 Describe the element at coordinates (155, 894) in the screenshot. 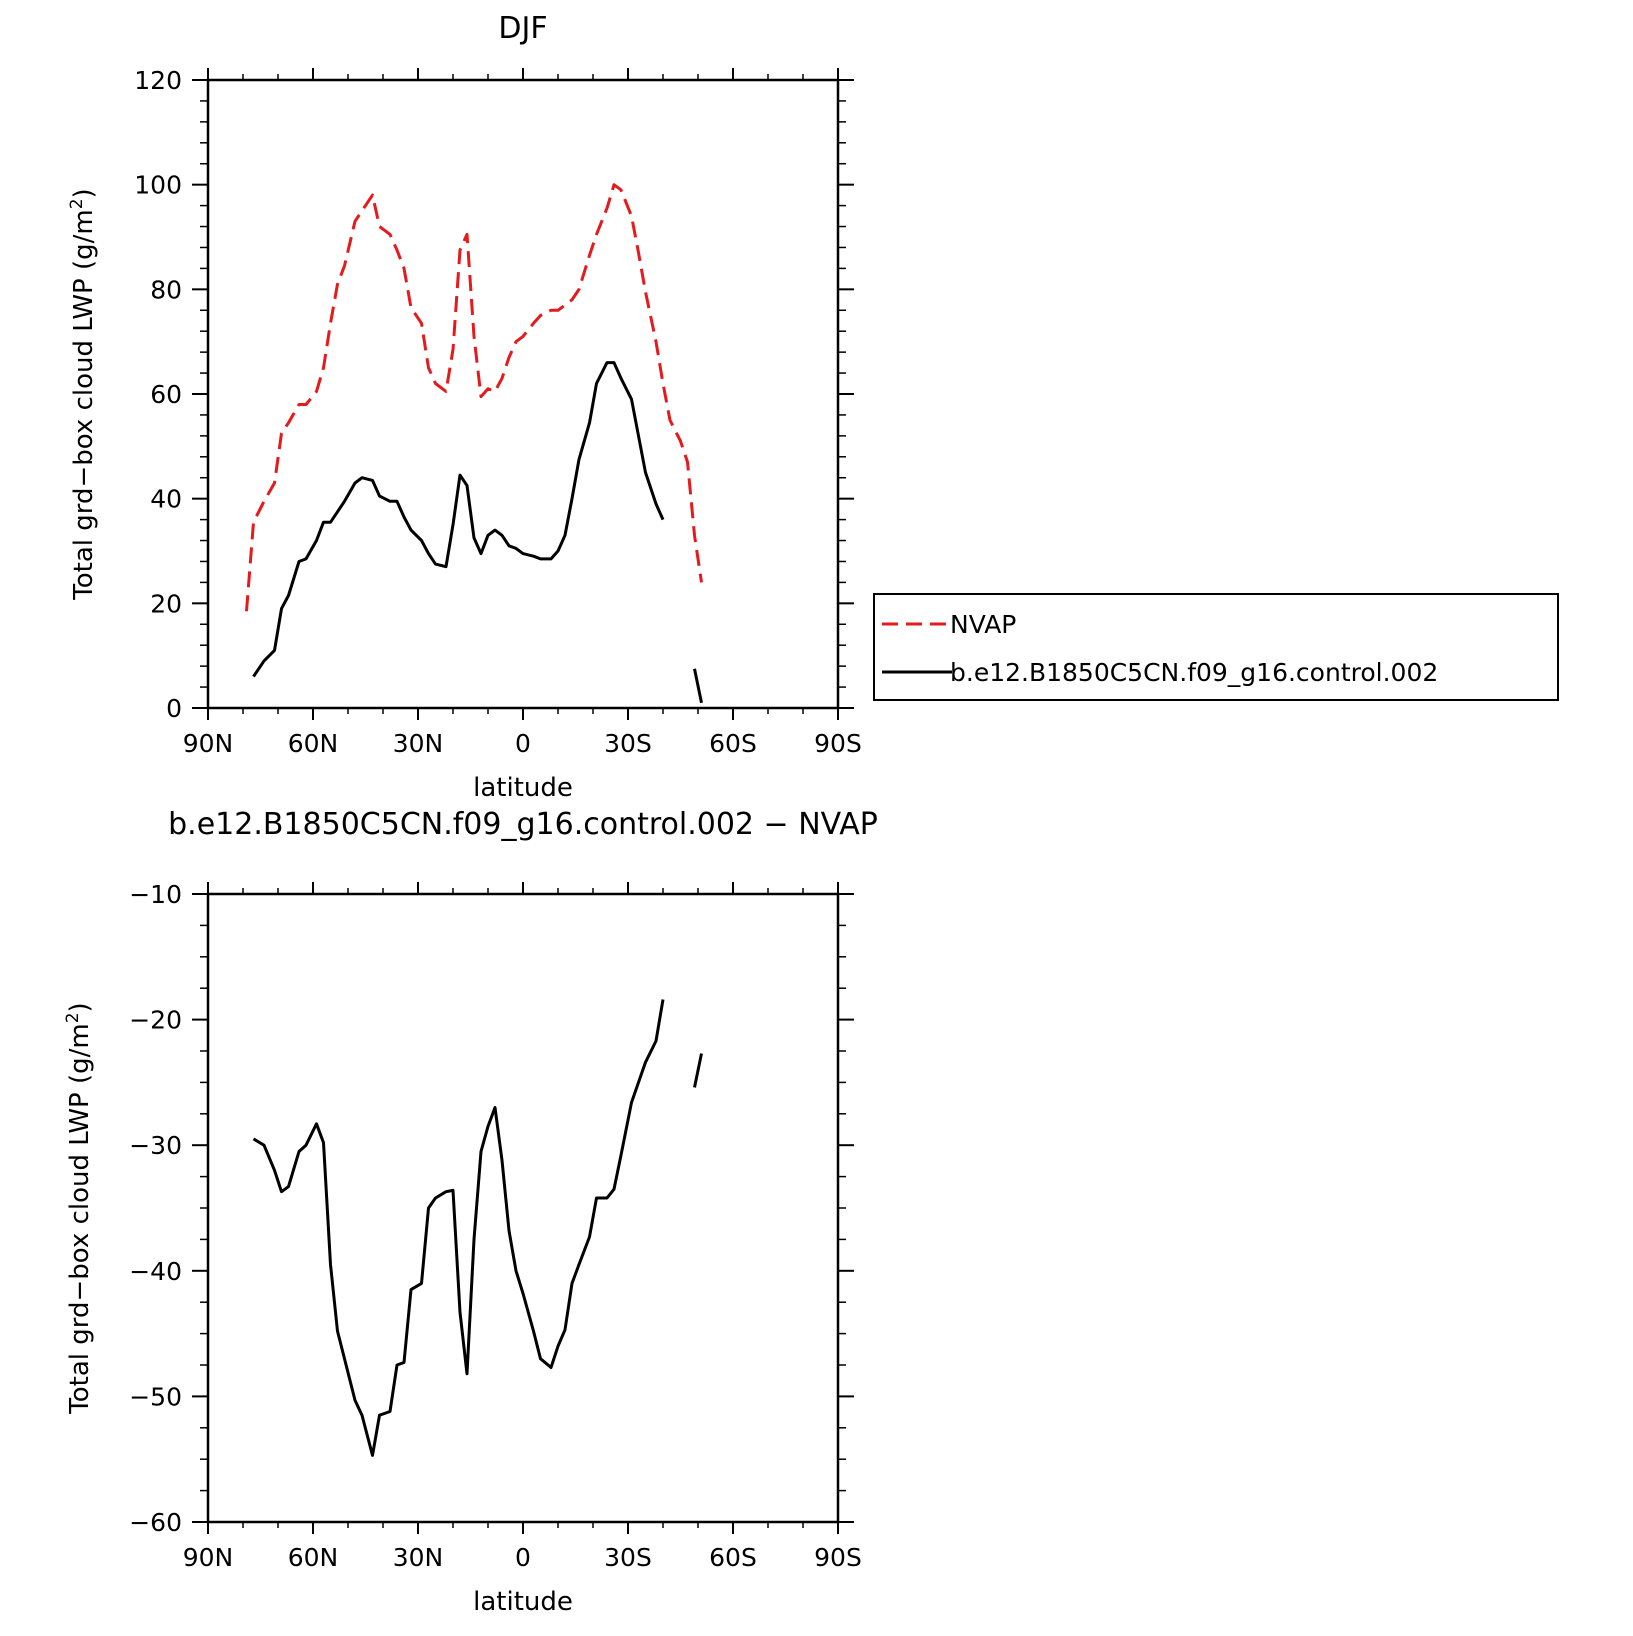

I see `y-tick-label: −10` at that location.